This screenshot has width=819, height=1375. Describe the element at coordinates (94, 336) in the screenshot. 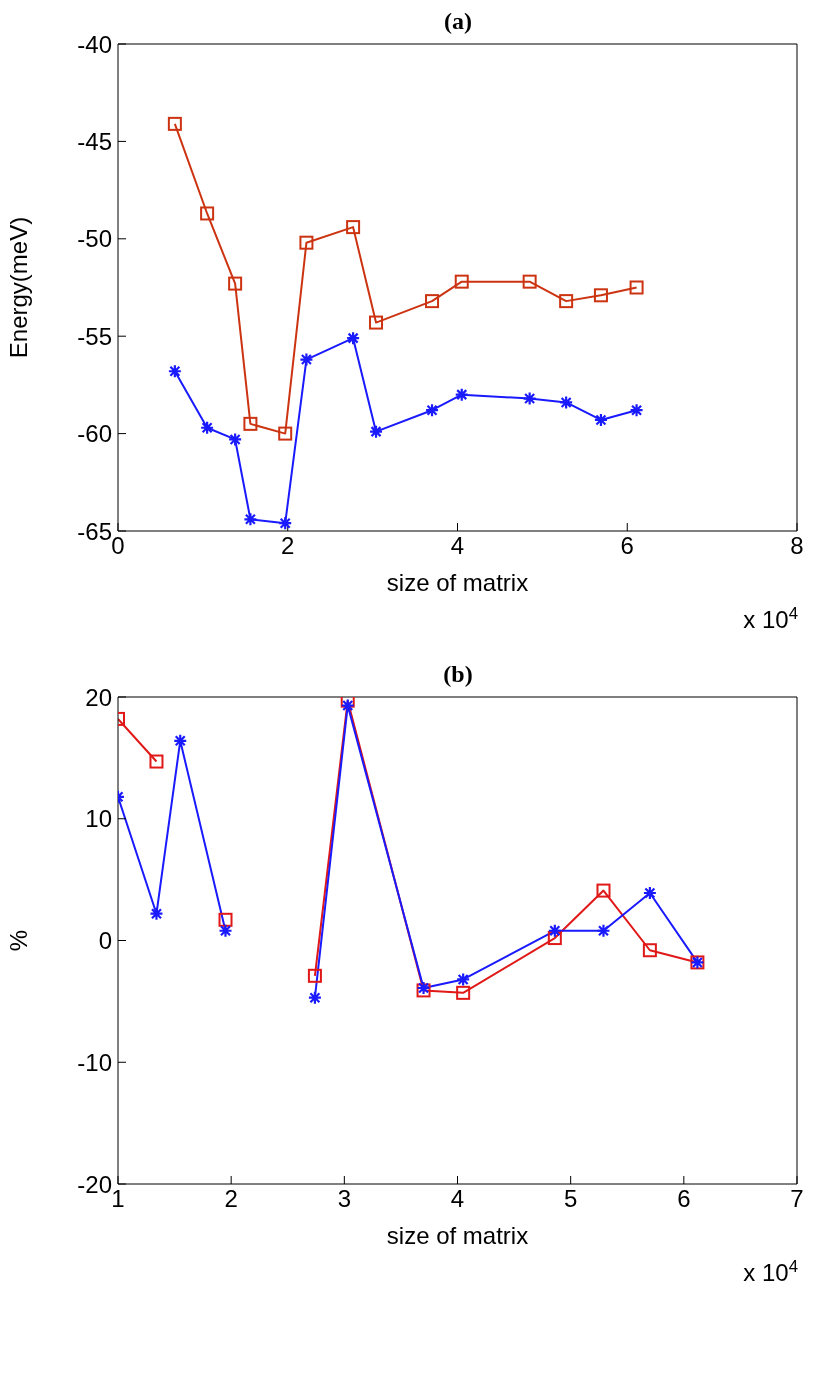

I see `y-tick-label: -55` at that location.